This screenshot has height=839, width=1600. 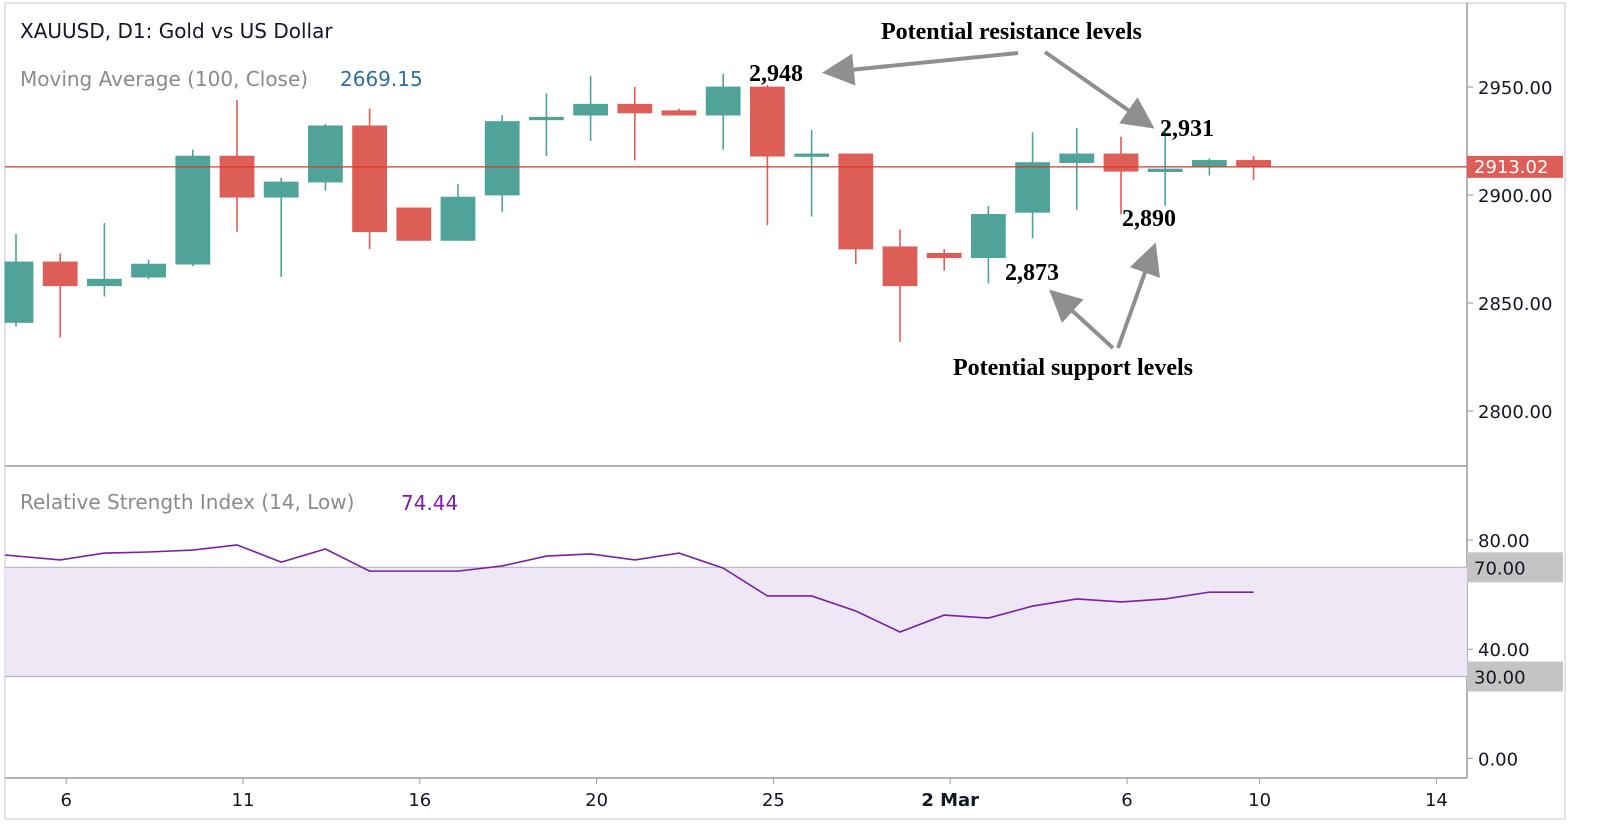 What do you see at coordinates (596, 800) in the screenshot?
I see `x-tick-label: 20` at bounding box center [596, 800].